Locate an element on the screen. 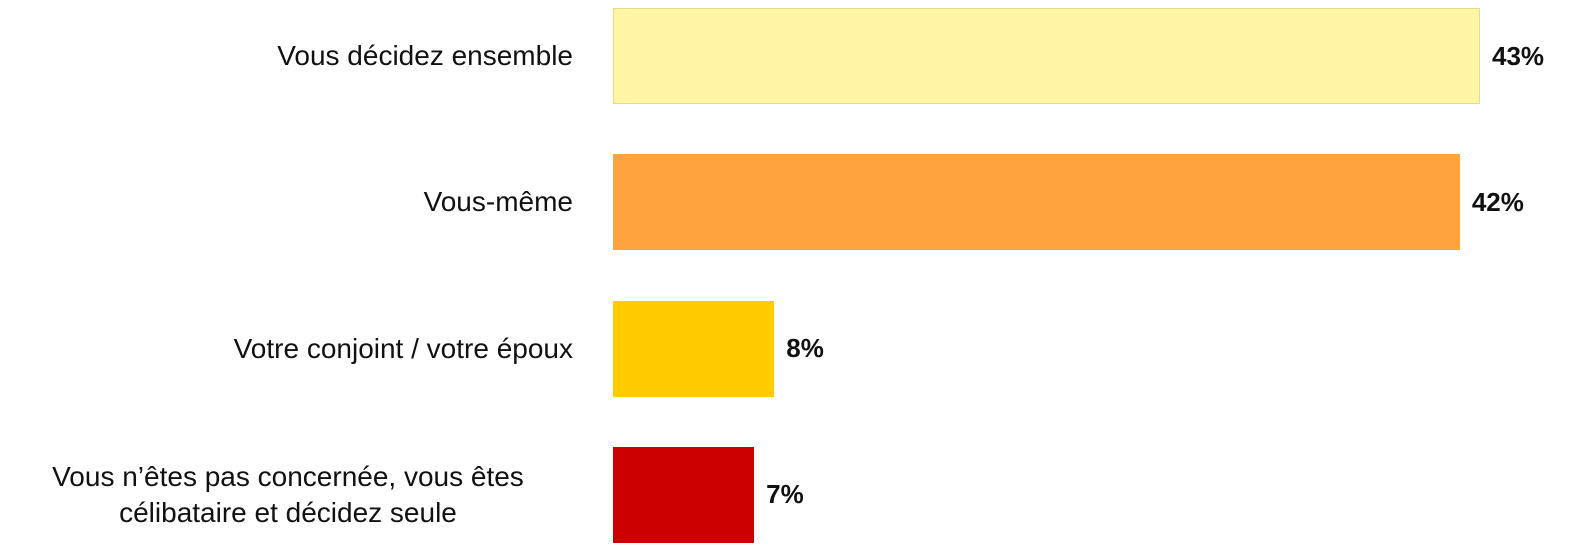 This screenshot has height=546, width=1585. category-label-text: Votre conjoint / votre époux is located at coordinates (403, 348).